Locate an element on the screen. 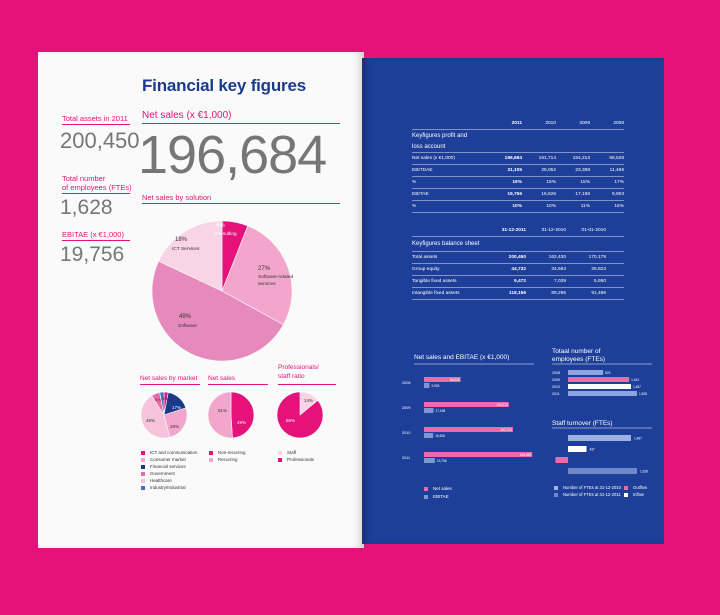 Image resolution: width=720 pixels, height=615 pixels. net-sales-value: 196,684 is located at coordinates (232, 155).